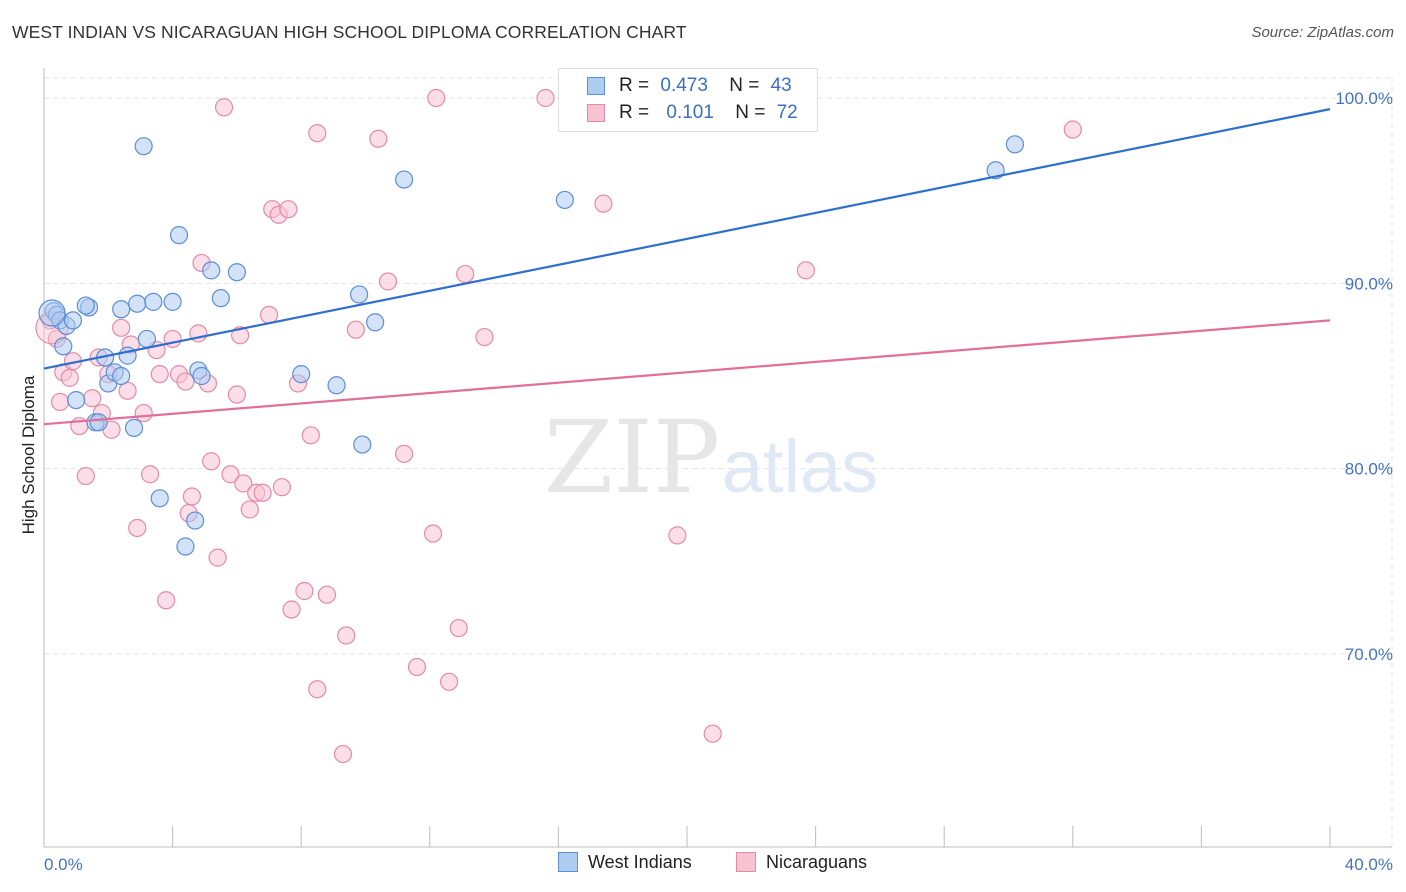 This screenshot has height=892, width=1406. Describe the element at coordinates (1369, 654) in the screenshot. I see `y-tick-label: 70.0%` at that location.